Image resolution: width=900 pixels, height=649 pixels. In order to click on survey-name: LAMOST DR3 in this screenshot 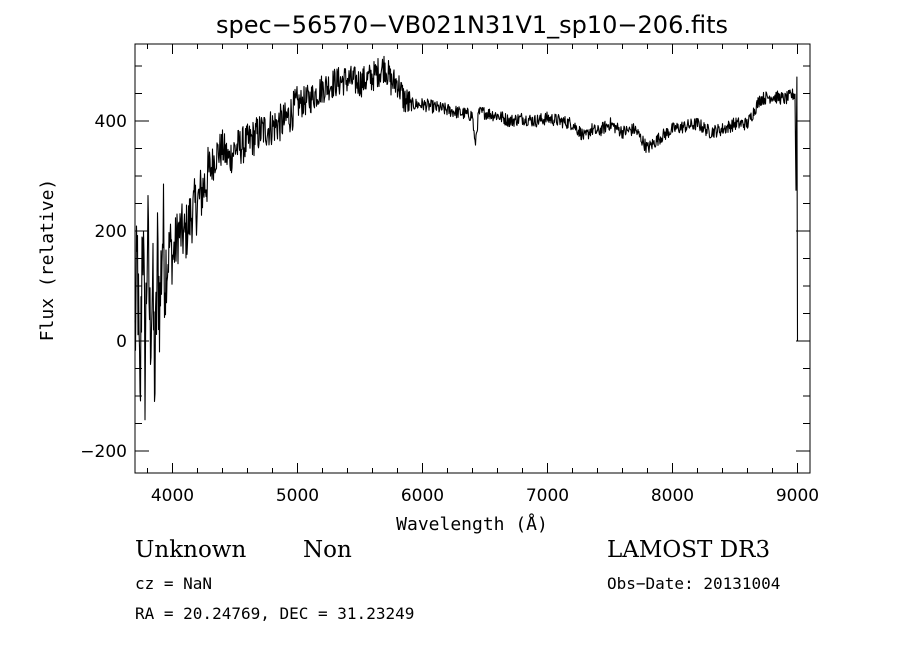, I will do `click(689, 550)`.